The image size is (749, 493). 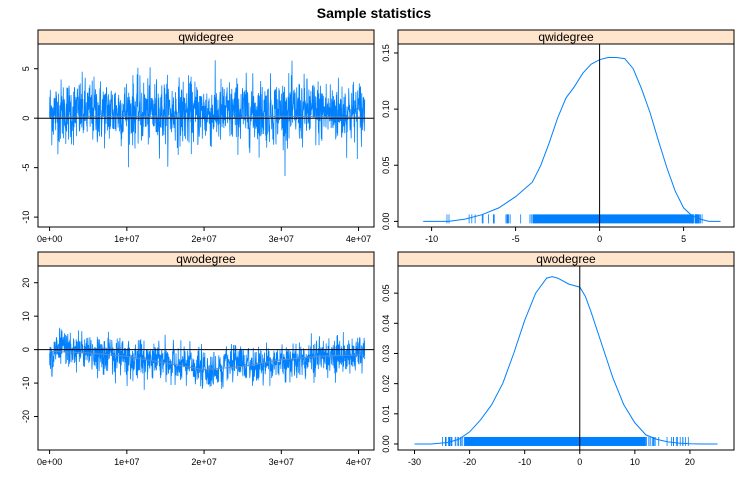 I want to click on smooth-line, so click(x=206, y=360).